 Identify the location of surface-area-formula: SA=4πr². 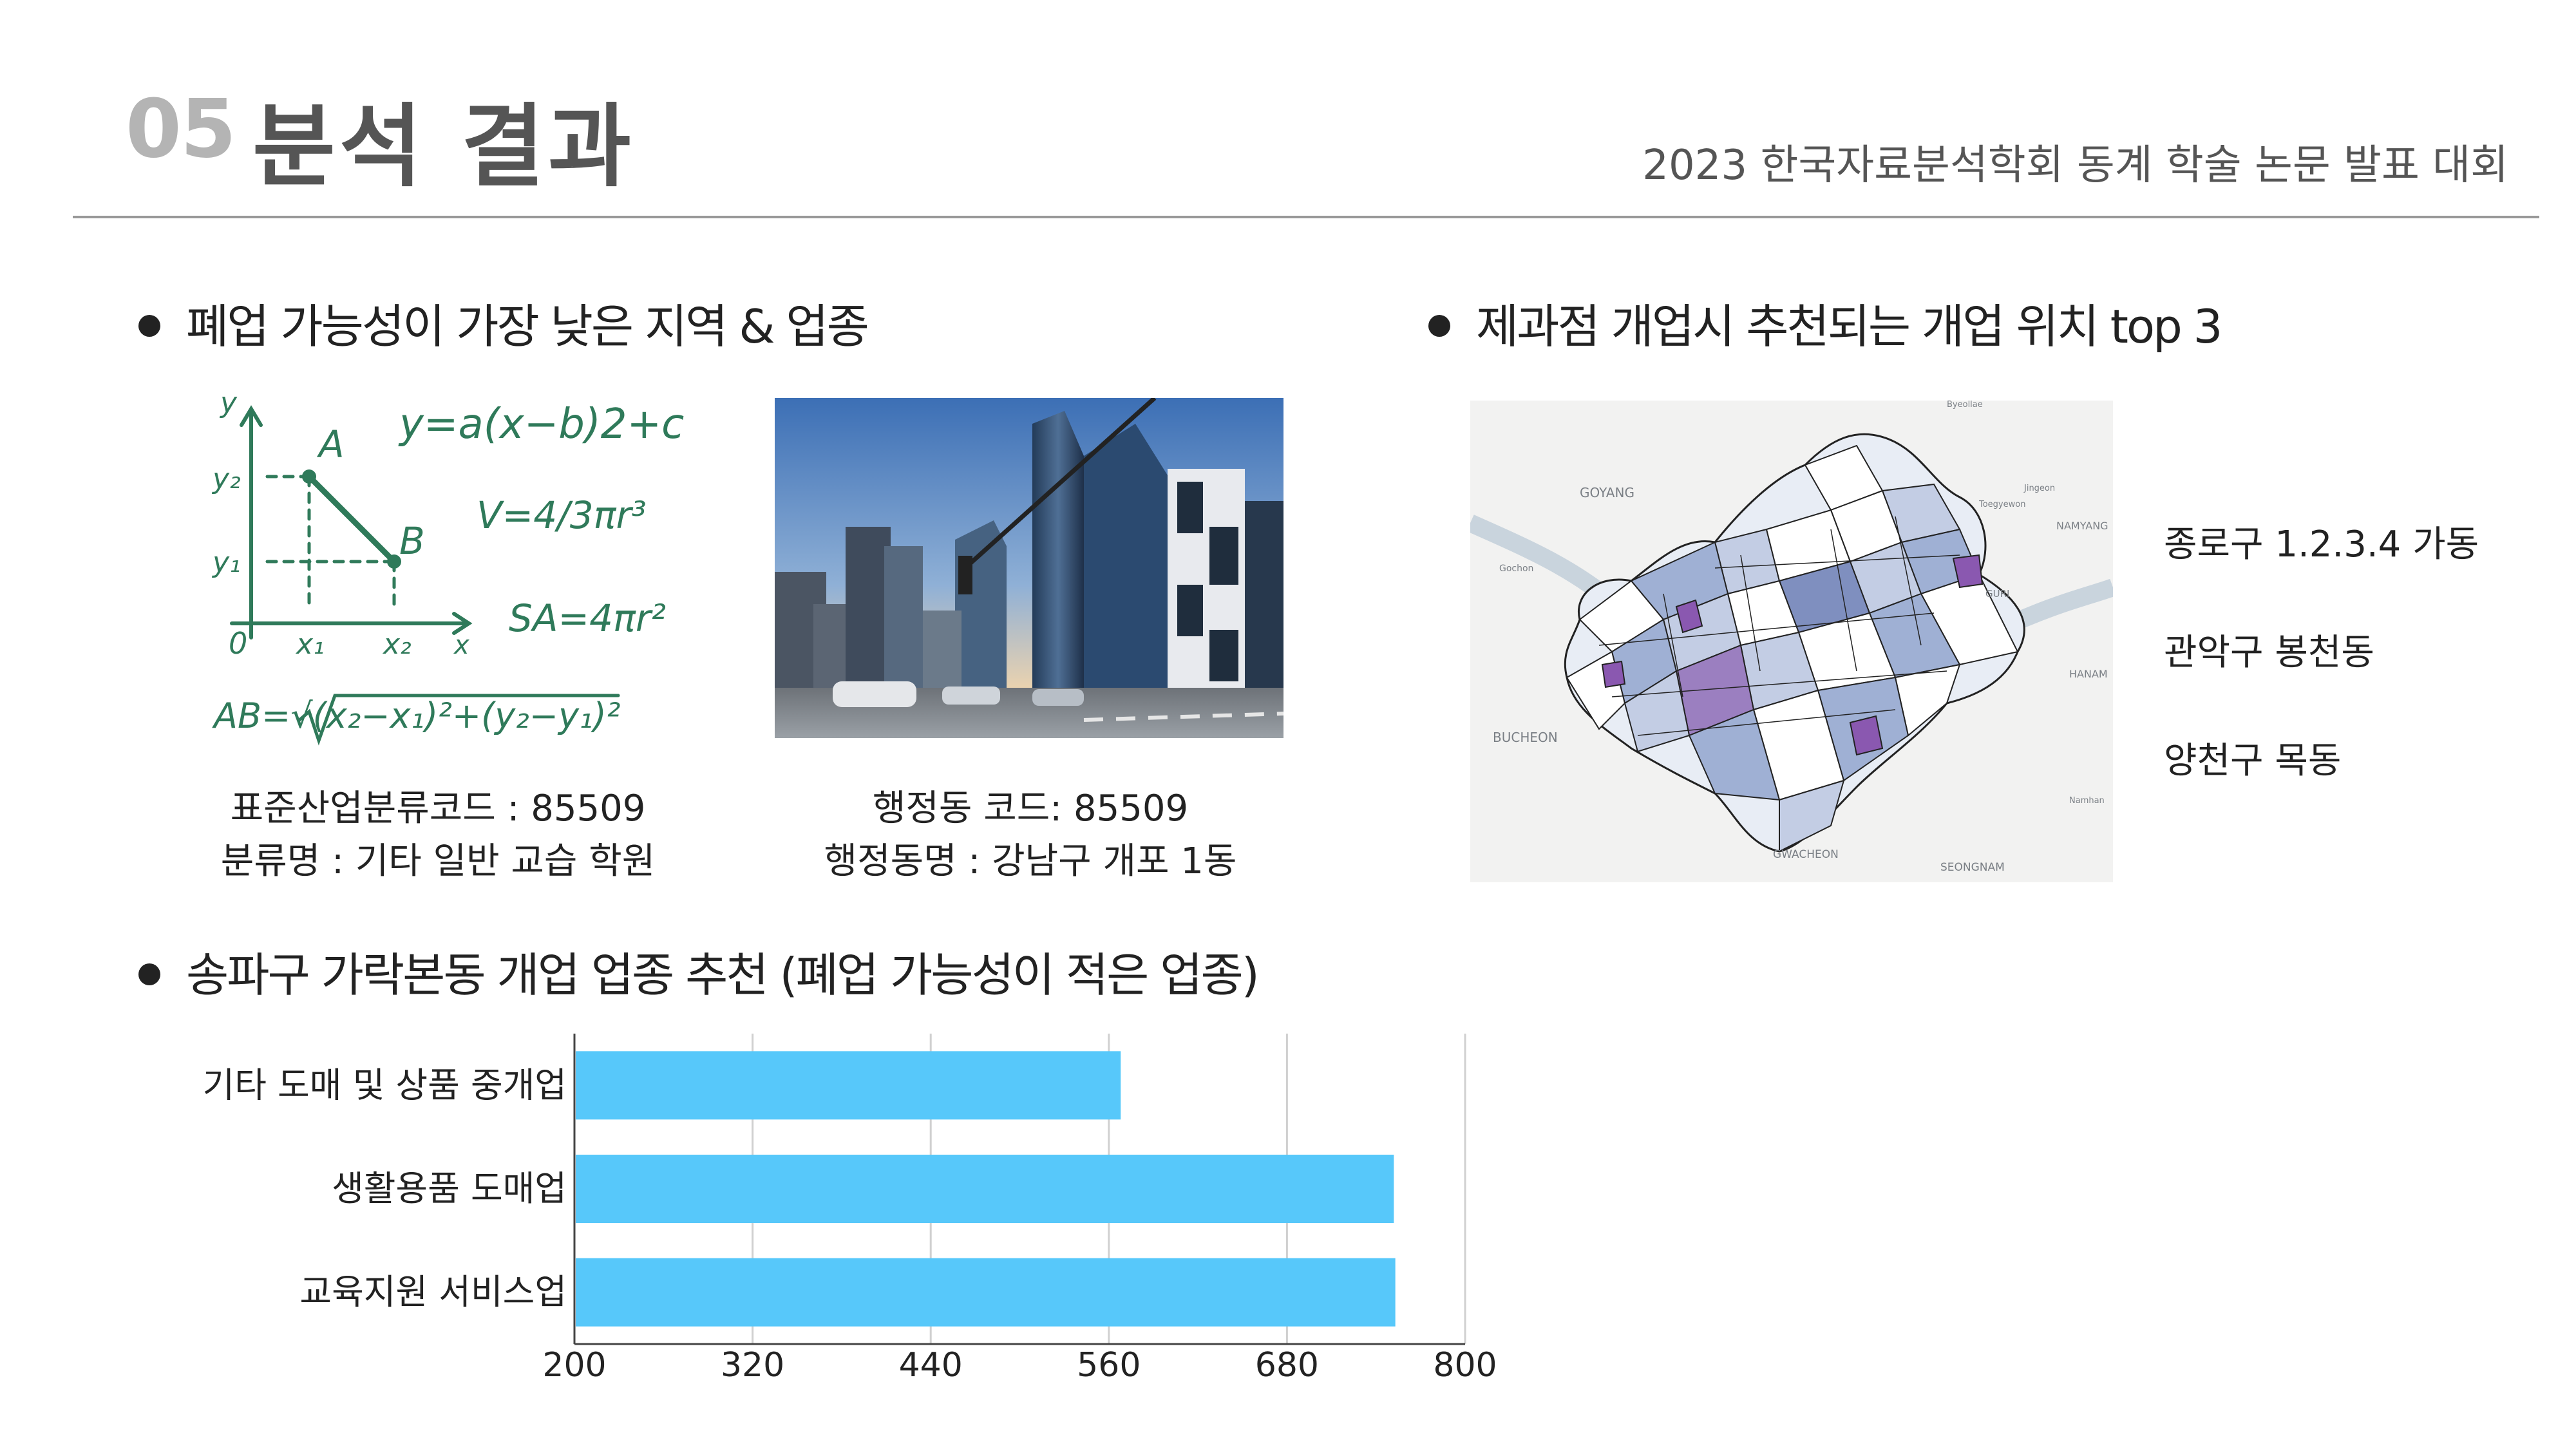
(587, 618).